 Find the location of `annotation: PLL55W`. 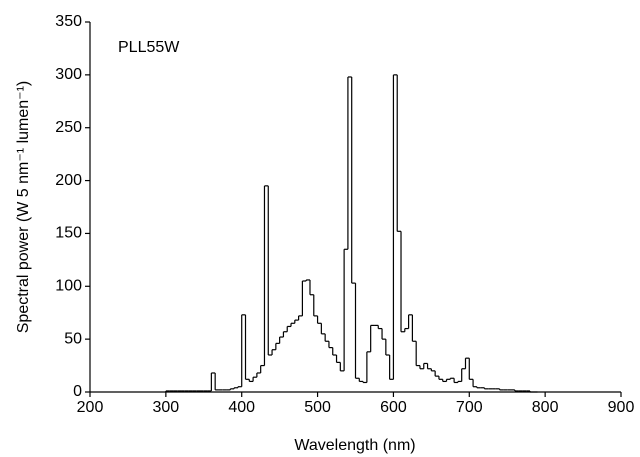

annotation: PLL55W is located at coordinates (149, 47).